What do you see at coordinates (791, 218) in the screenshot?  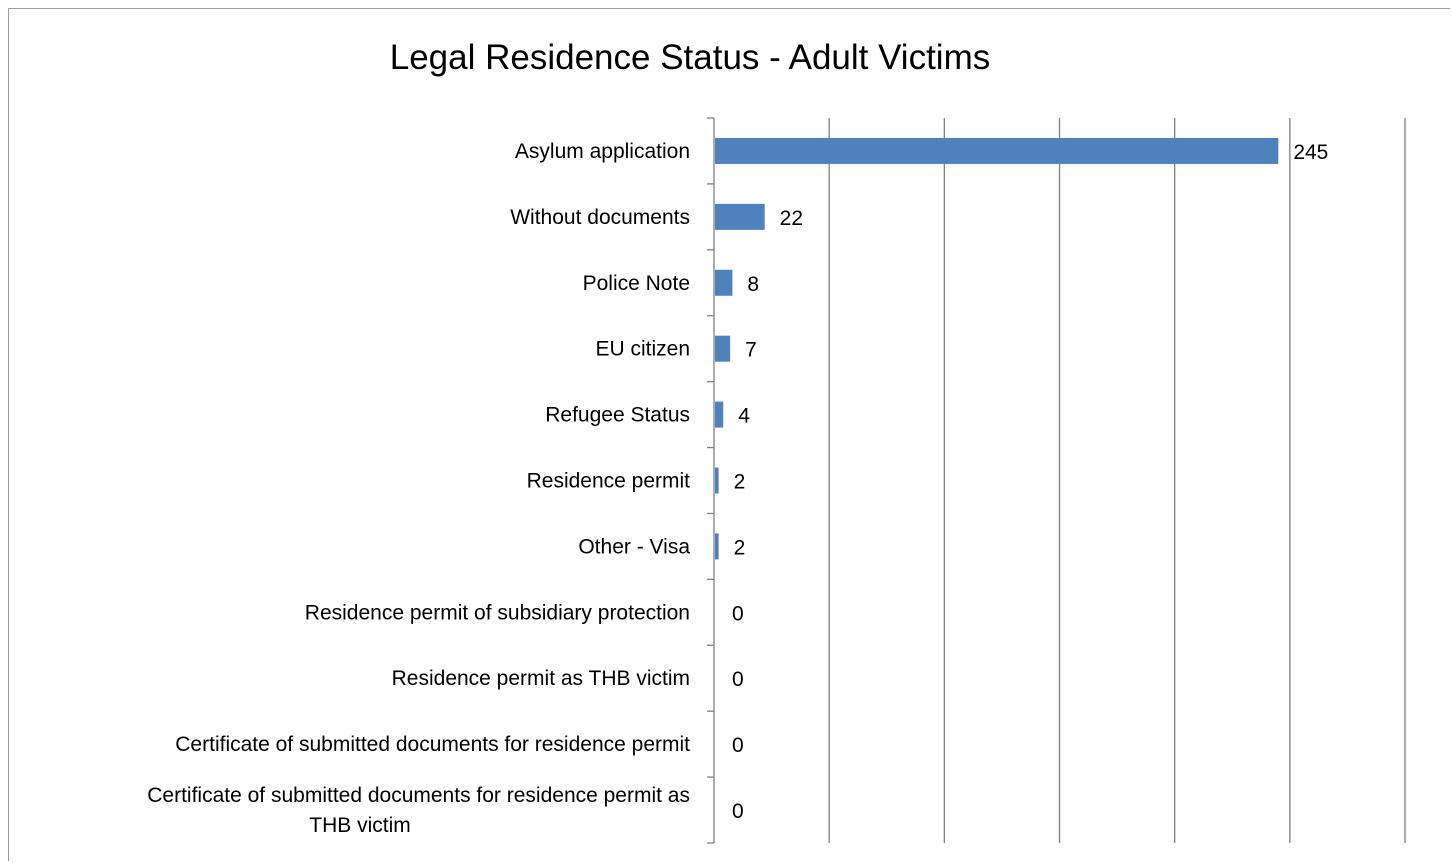 I see `value-label-1: 22` at bounding box center [791, 218].